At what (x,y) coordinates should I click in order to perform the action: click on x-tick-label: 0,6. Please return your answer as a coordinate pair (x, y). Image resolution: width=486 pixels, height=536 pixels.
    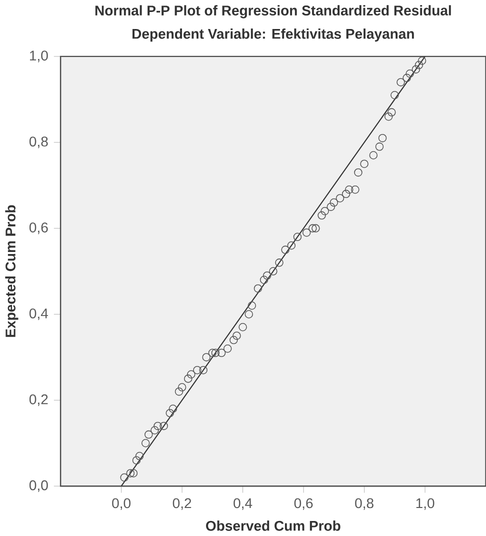
    Looking at the image, I should click on (303, 504).